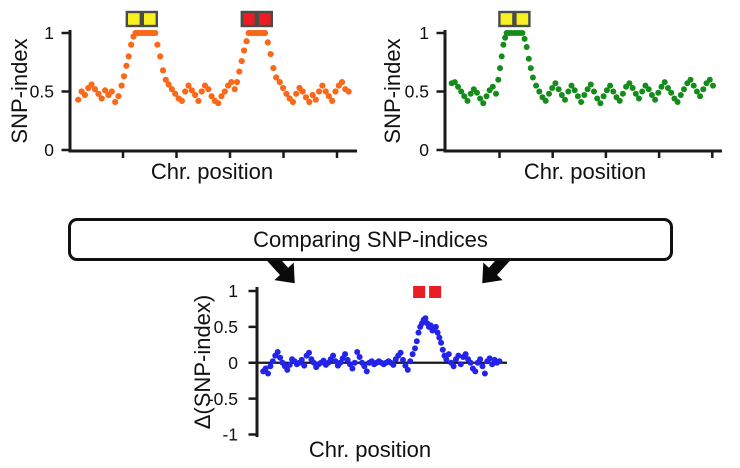 This screenshot has width=740, height=468. I want to click on y-tick-label: -0.5, so click(223, 399).